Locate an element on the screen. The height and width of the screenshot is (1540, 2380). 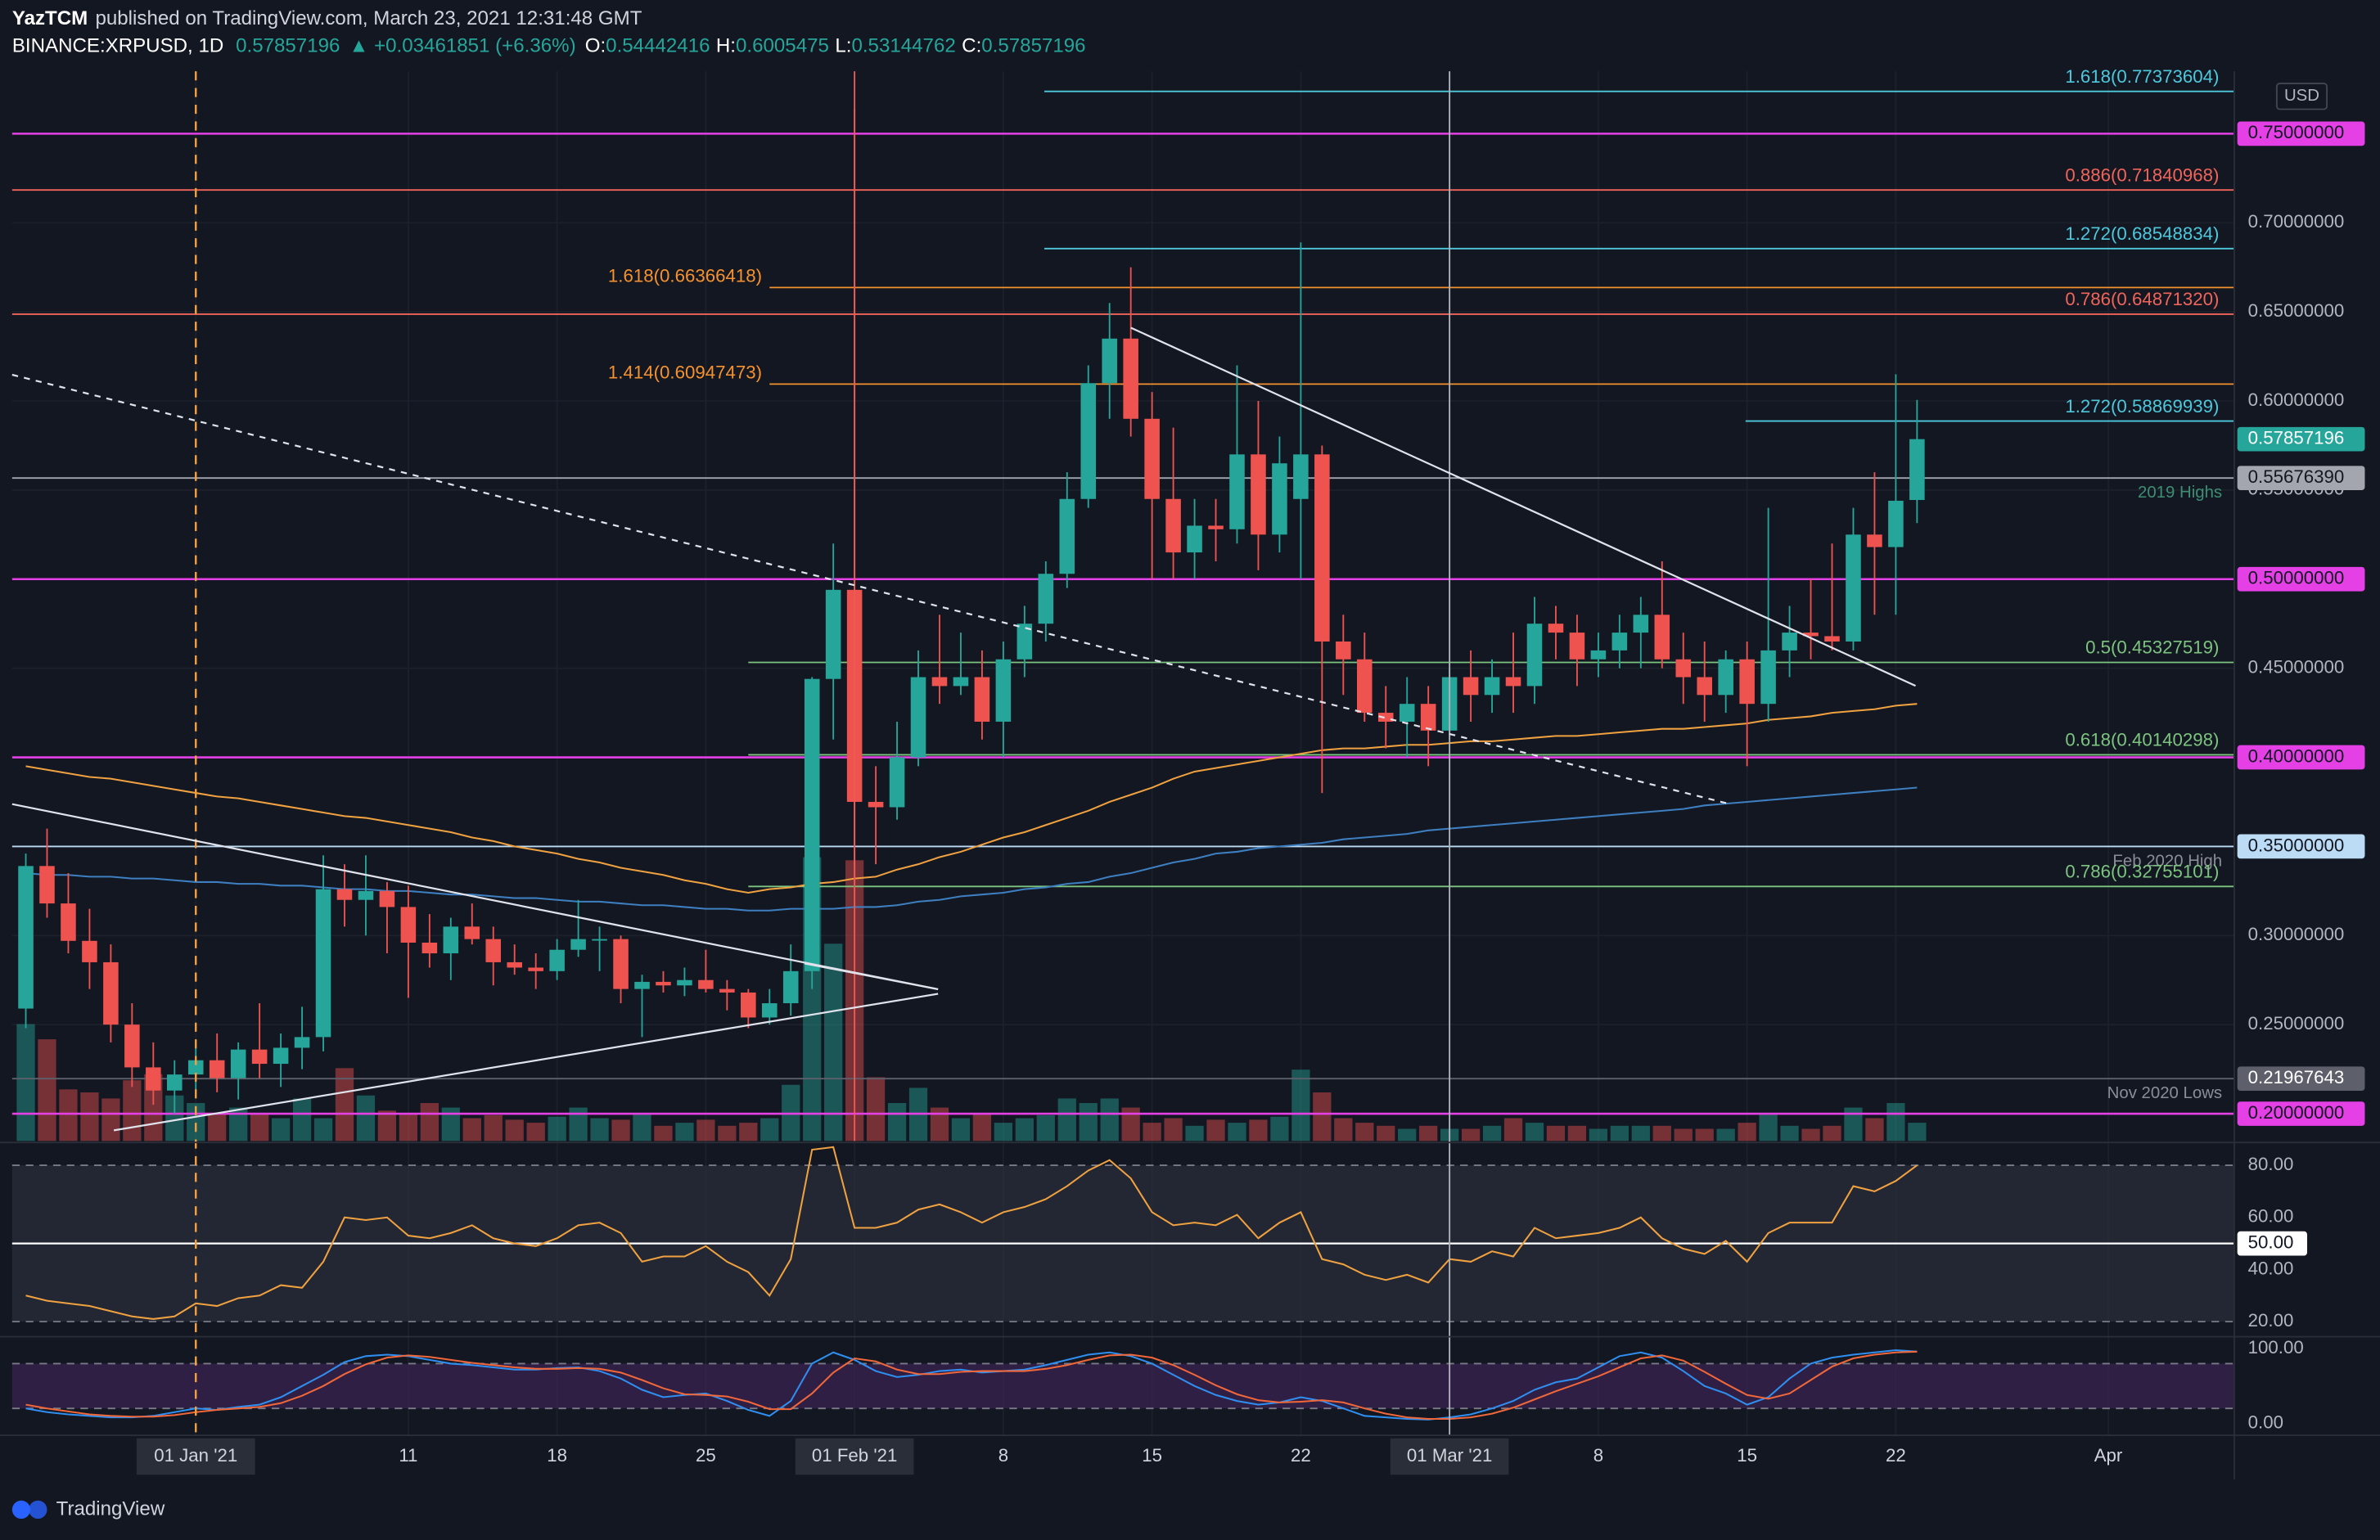
y-tick-label: 0.70000000 is located at coordinates (2296, 221).